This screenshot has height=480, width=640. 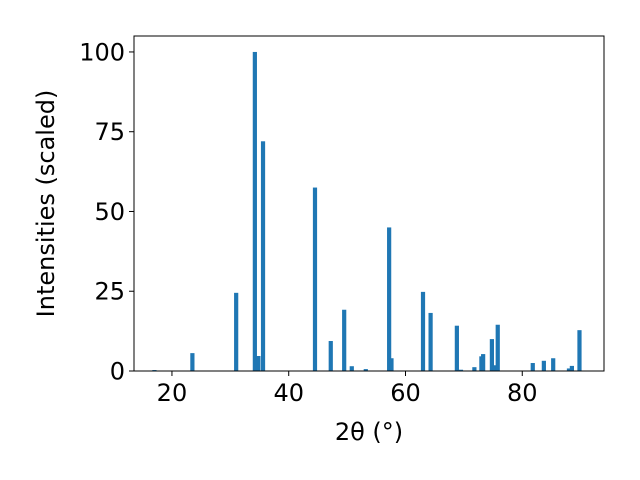 I want to click on x-axis-label: 2θ (°), so click(x=369, y=432).